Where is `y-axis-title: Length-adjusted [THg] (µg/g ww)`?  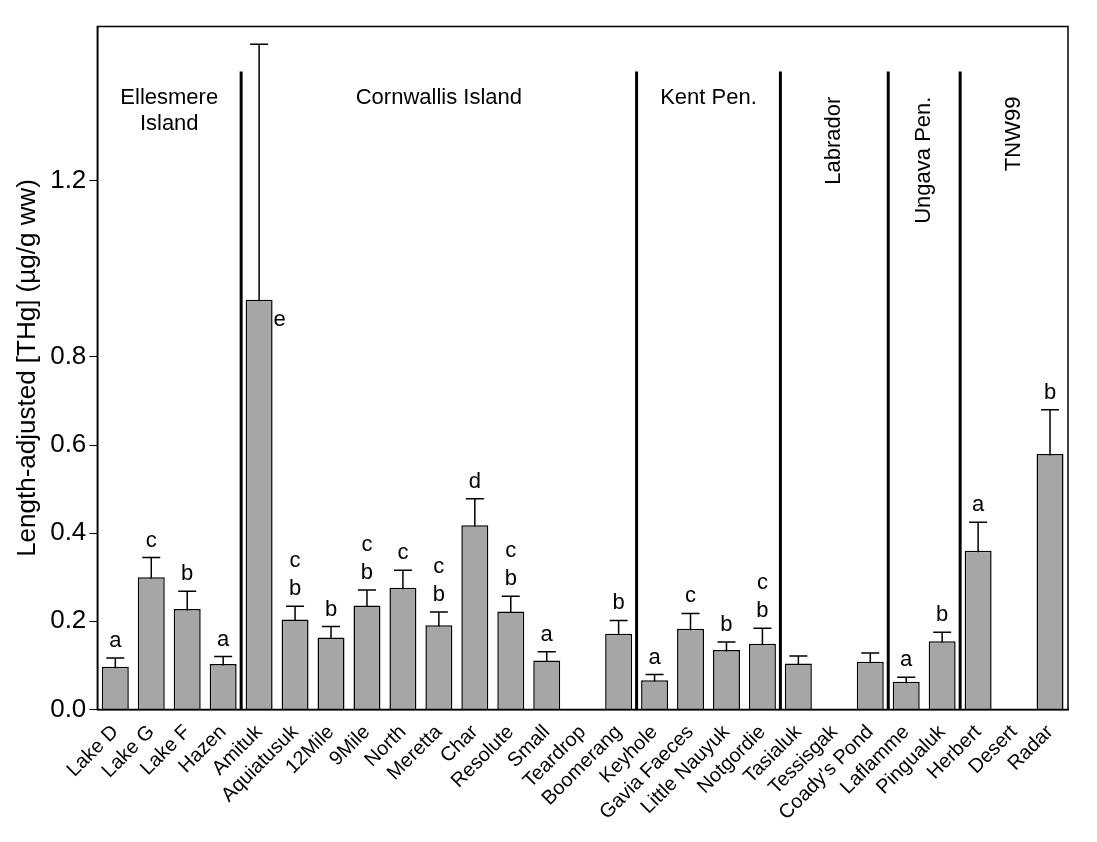
y-axis-title: Length-adjusted [THg] (µg/g ww) is located at coordinates (25, 368).